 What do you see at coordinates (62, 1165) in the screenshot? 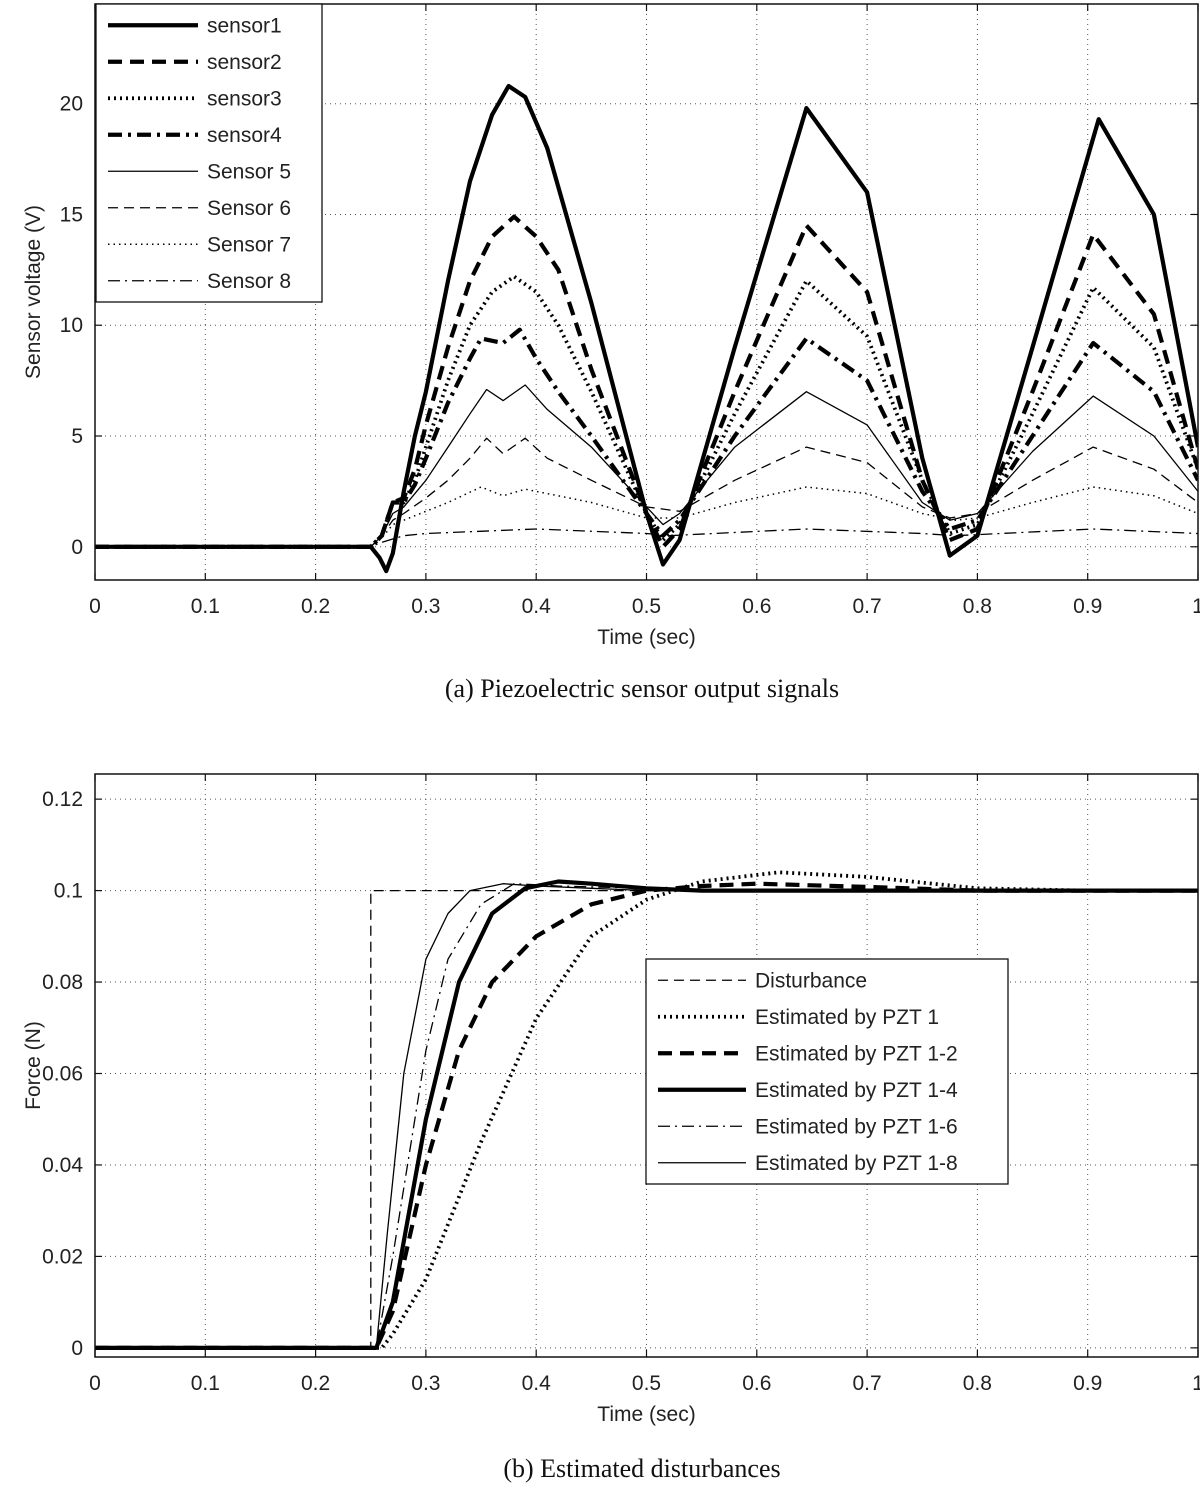
I see `y-tick-label: 0.04` at bounding box center [62, 1165].